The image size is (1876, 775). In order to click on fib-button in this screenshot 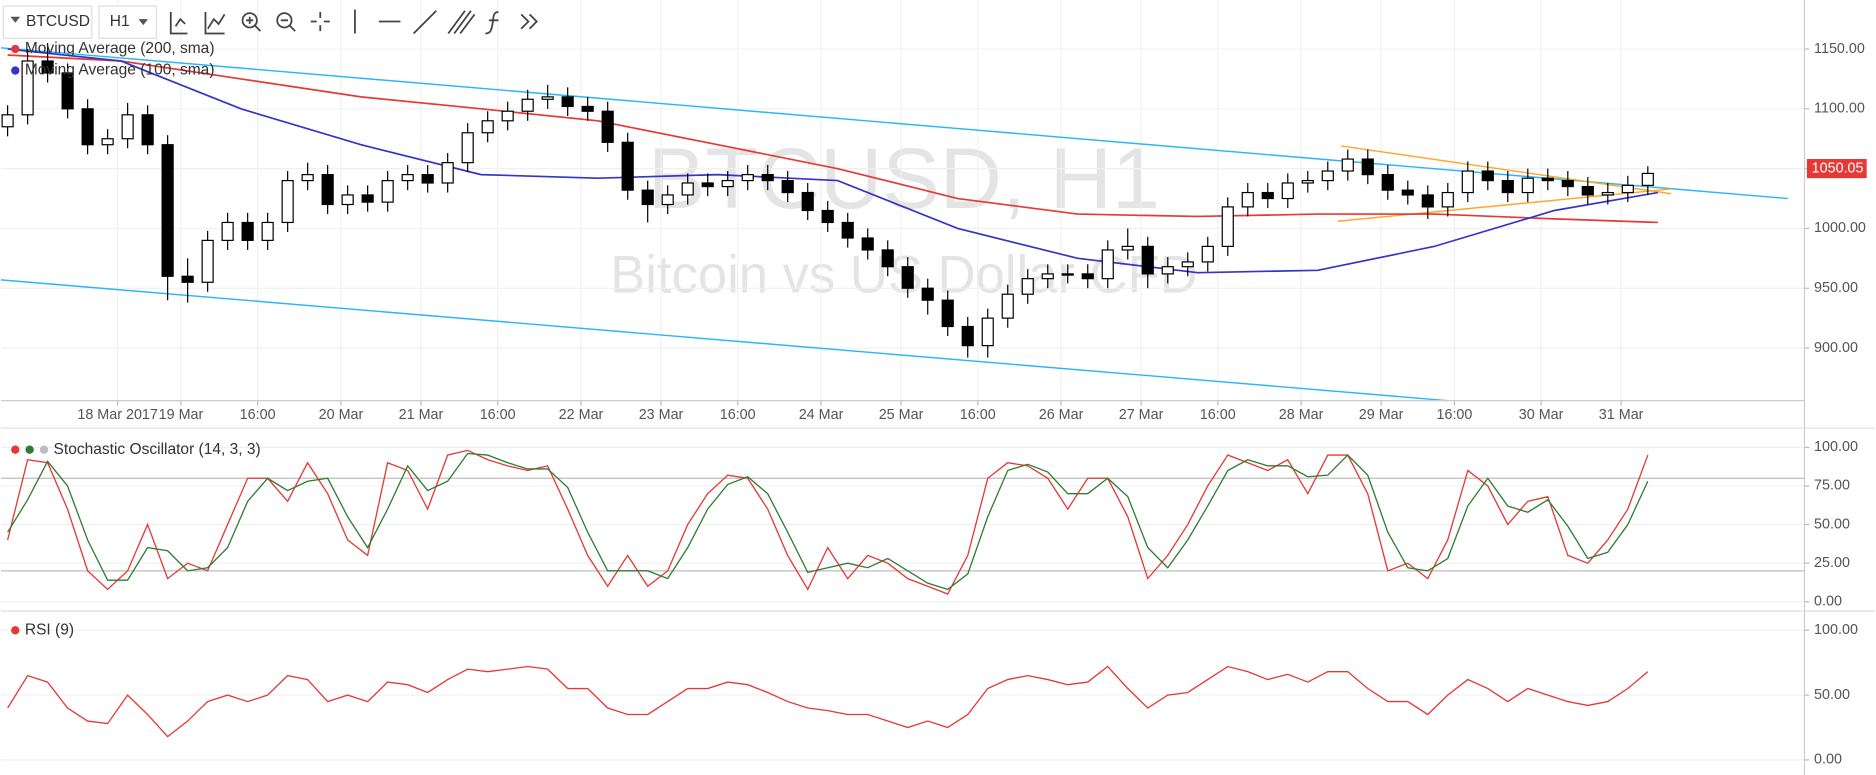, I will do `click(461, 22)`.